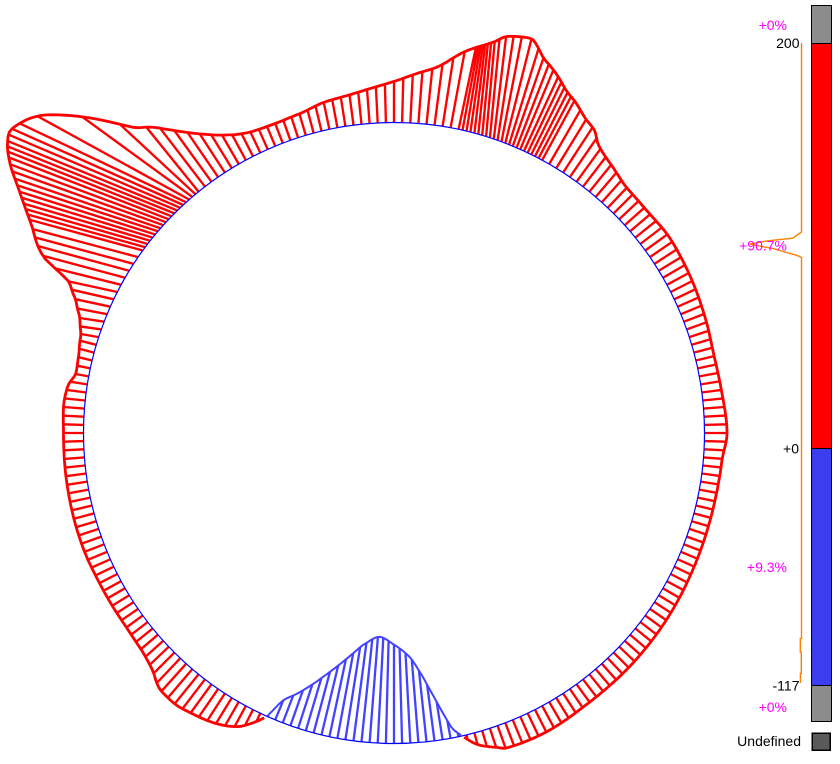 This screenshot has width=840, height=764. I want to click on svg-text: Undefined, so click(769, 741).